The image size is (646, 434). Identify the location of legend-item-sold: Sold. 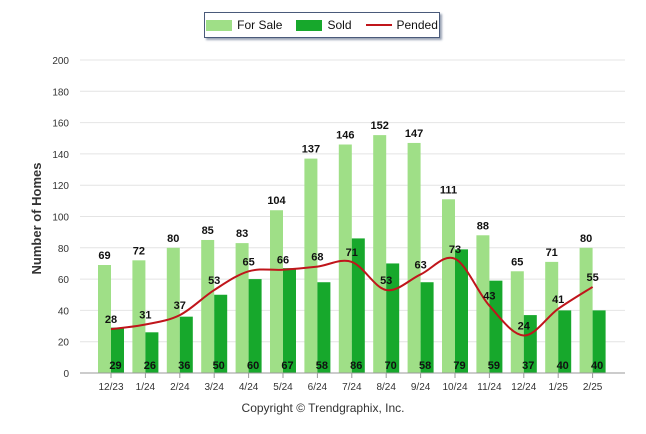
(324, 25).